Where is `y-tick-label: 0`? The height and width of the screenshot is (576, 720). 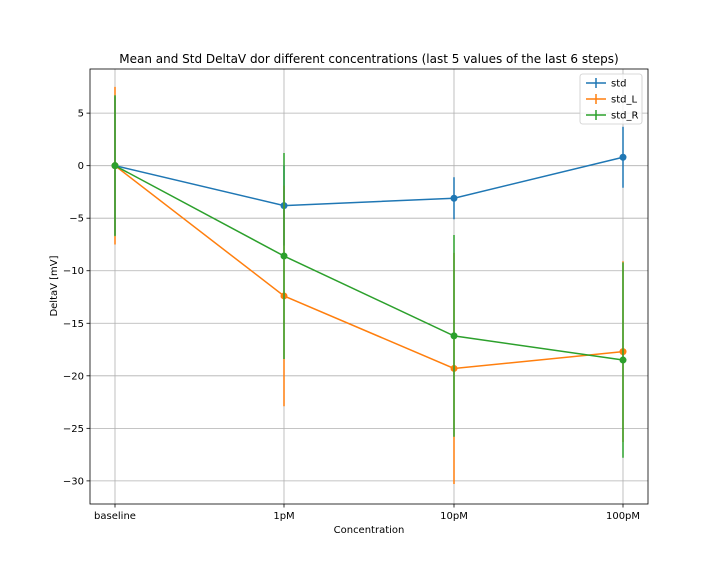 y-tick-label: 0 is located at coordinates (81, 166).